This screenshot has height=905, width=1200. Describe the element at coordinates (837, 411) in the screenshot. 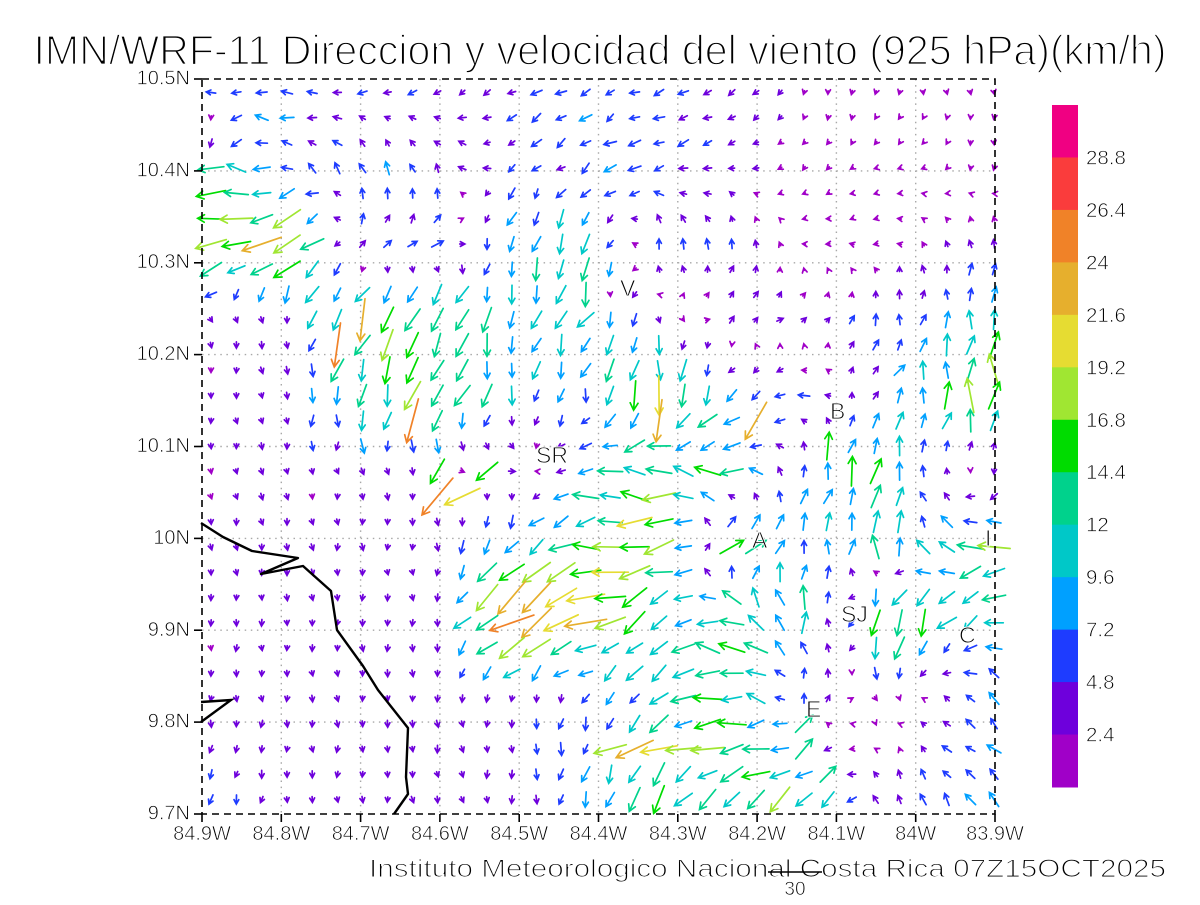

I see `svg-text: B` at that location.